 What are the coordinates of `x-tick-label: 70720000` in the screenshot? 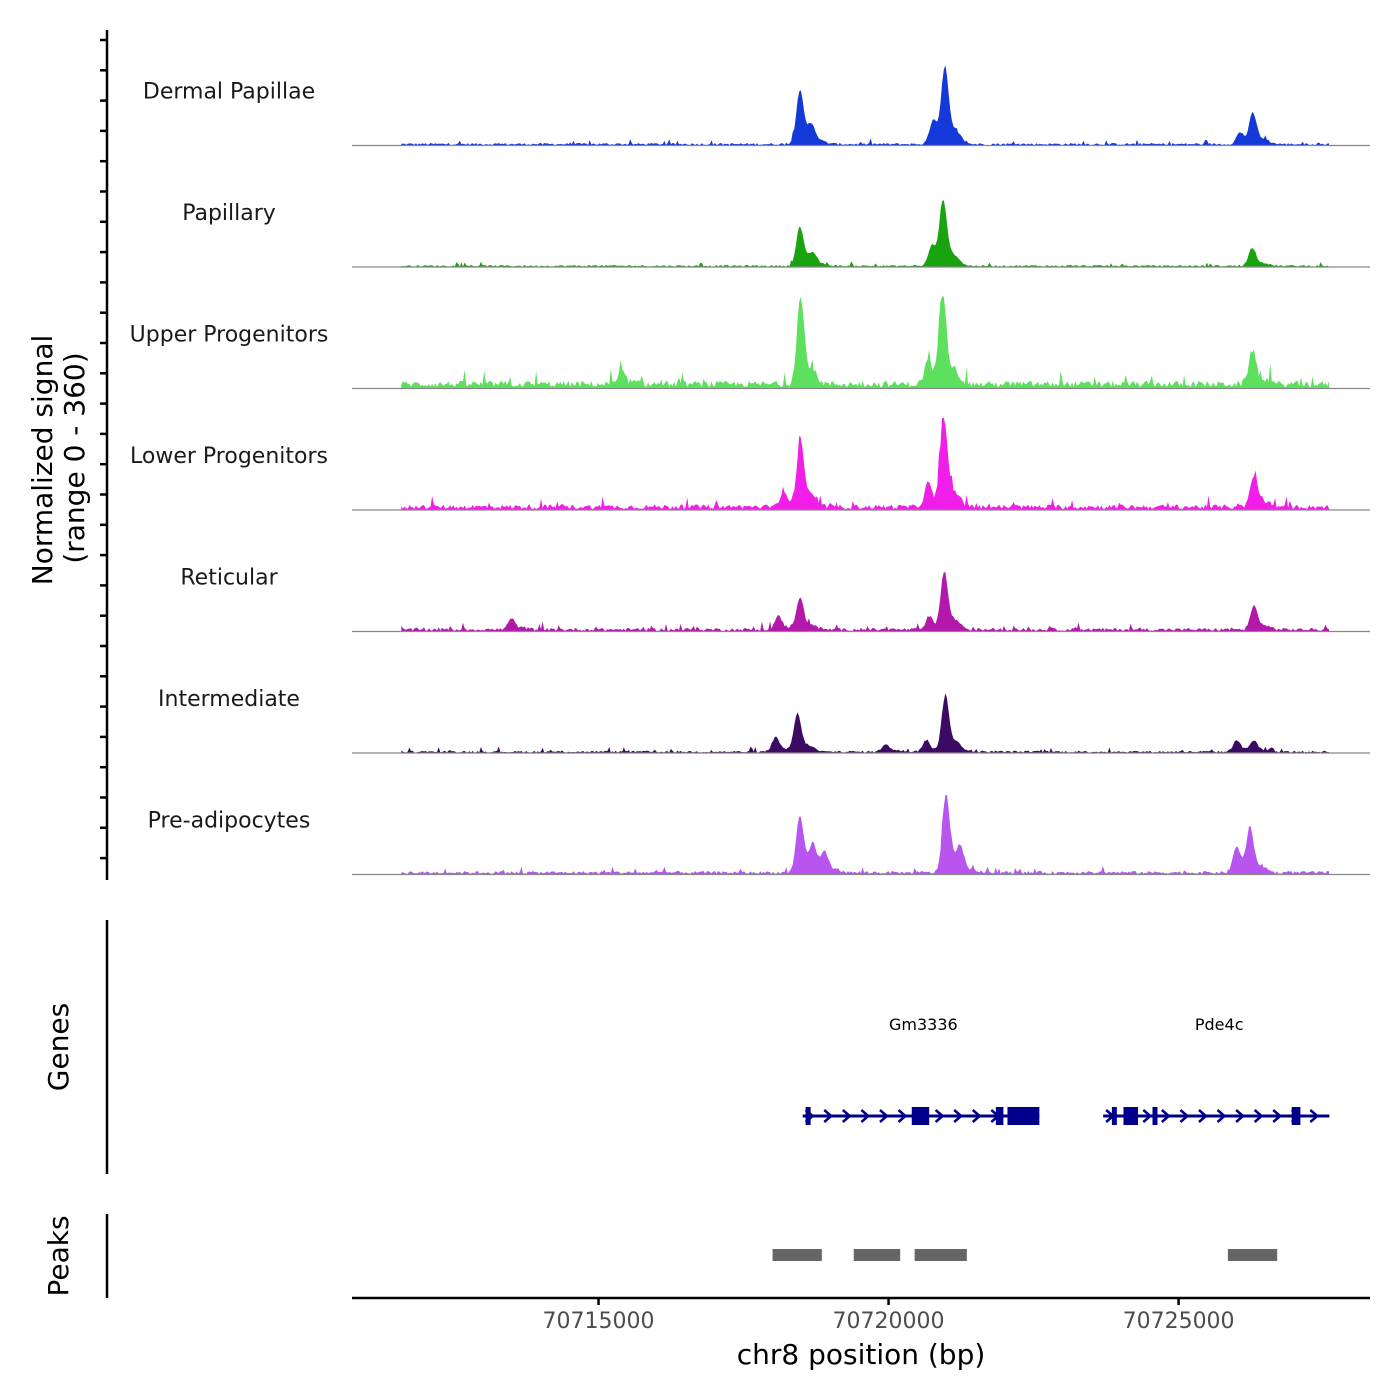 It's located at (889, 1321).